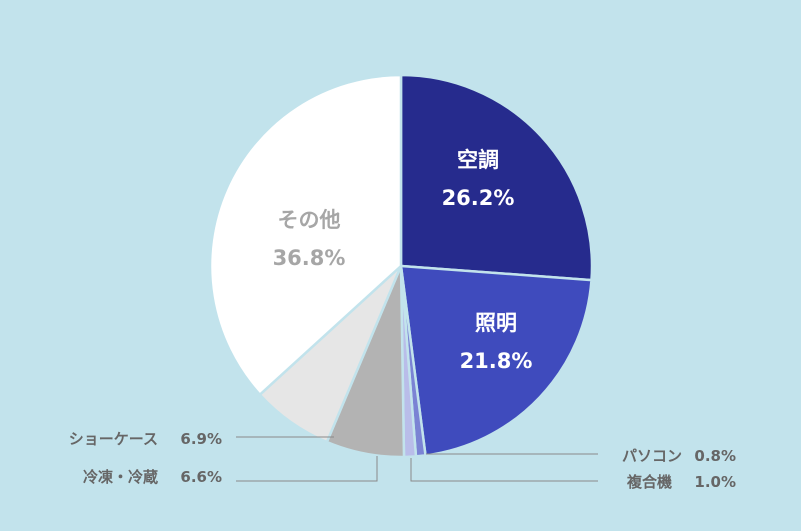 This screenshot has width=801, height=531. Describe the element at coordinates (201, 477) in the screenshot. I see `slice-5-value-label: 6.6%` at that location.